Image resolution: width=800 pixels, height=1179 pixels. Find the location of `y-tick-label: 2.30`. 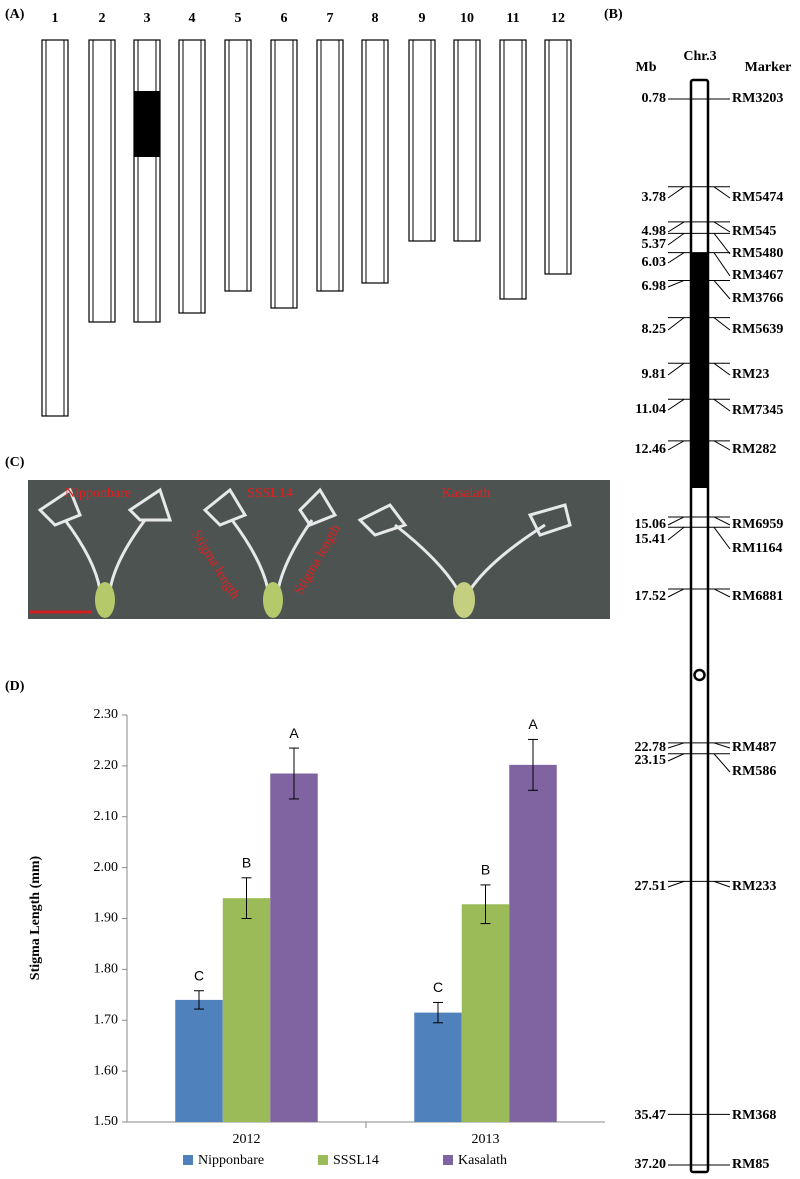

y-tick-label: 2.30 is located at coordinates (106, 714).